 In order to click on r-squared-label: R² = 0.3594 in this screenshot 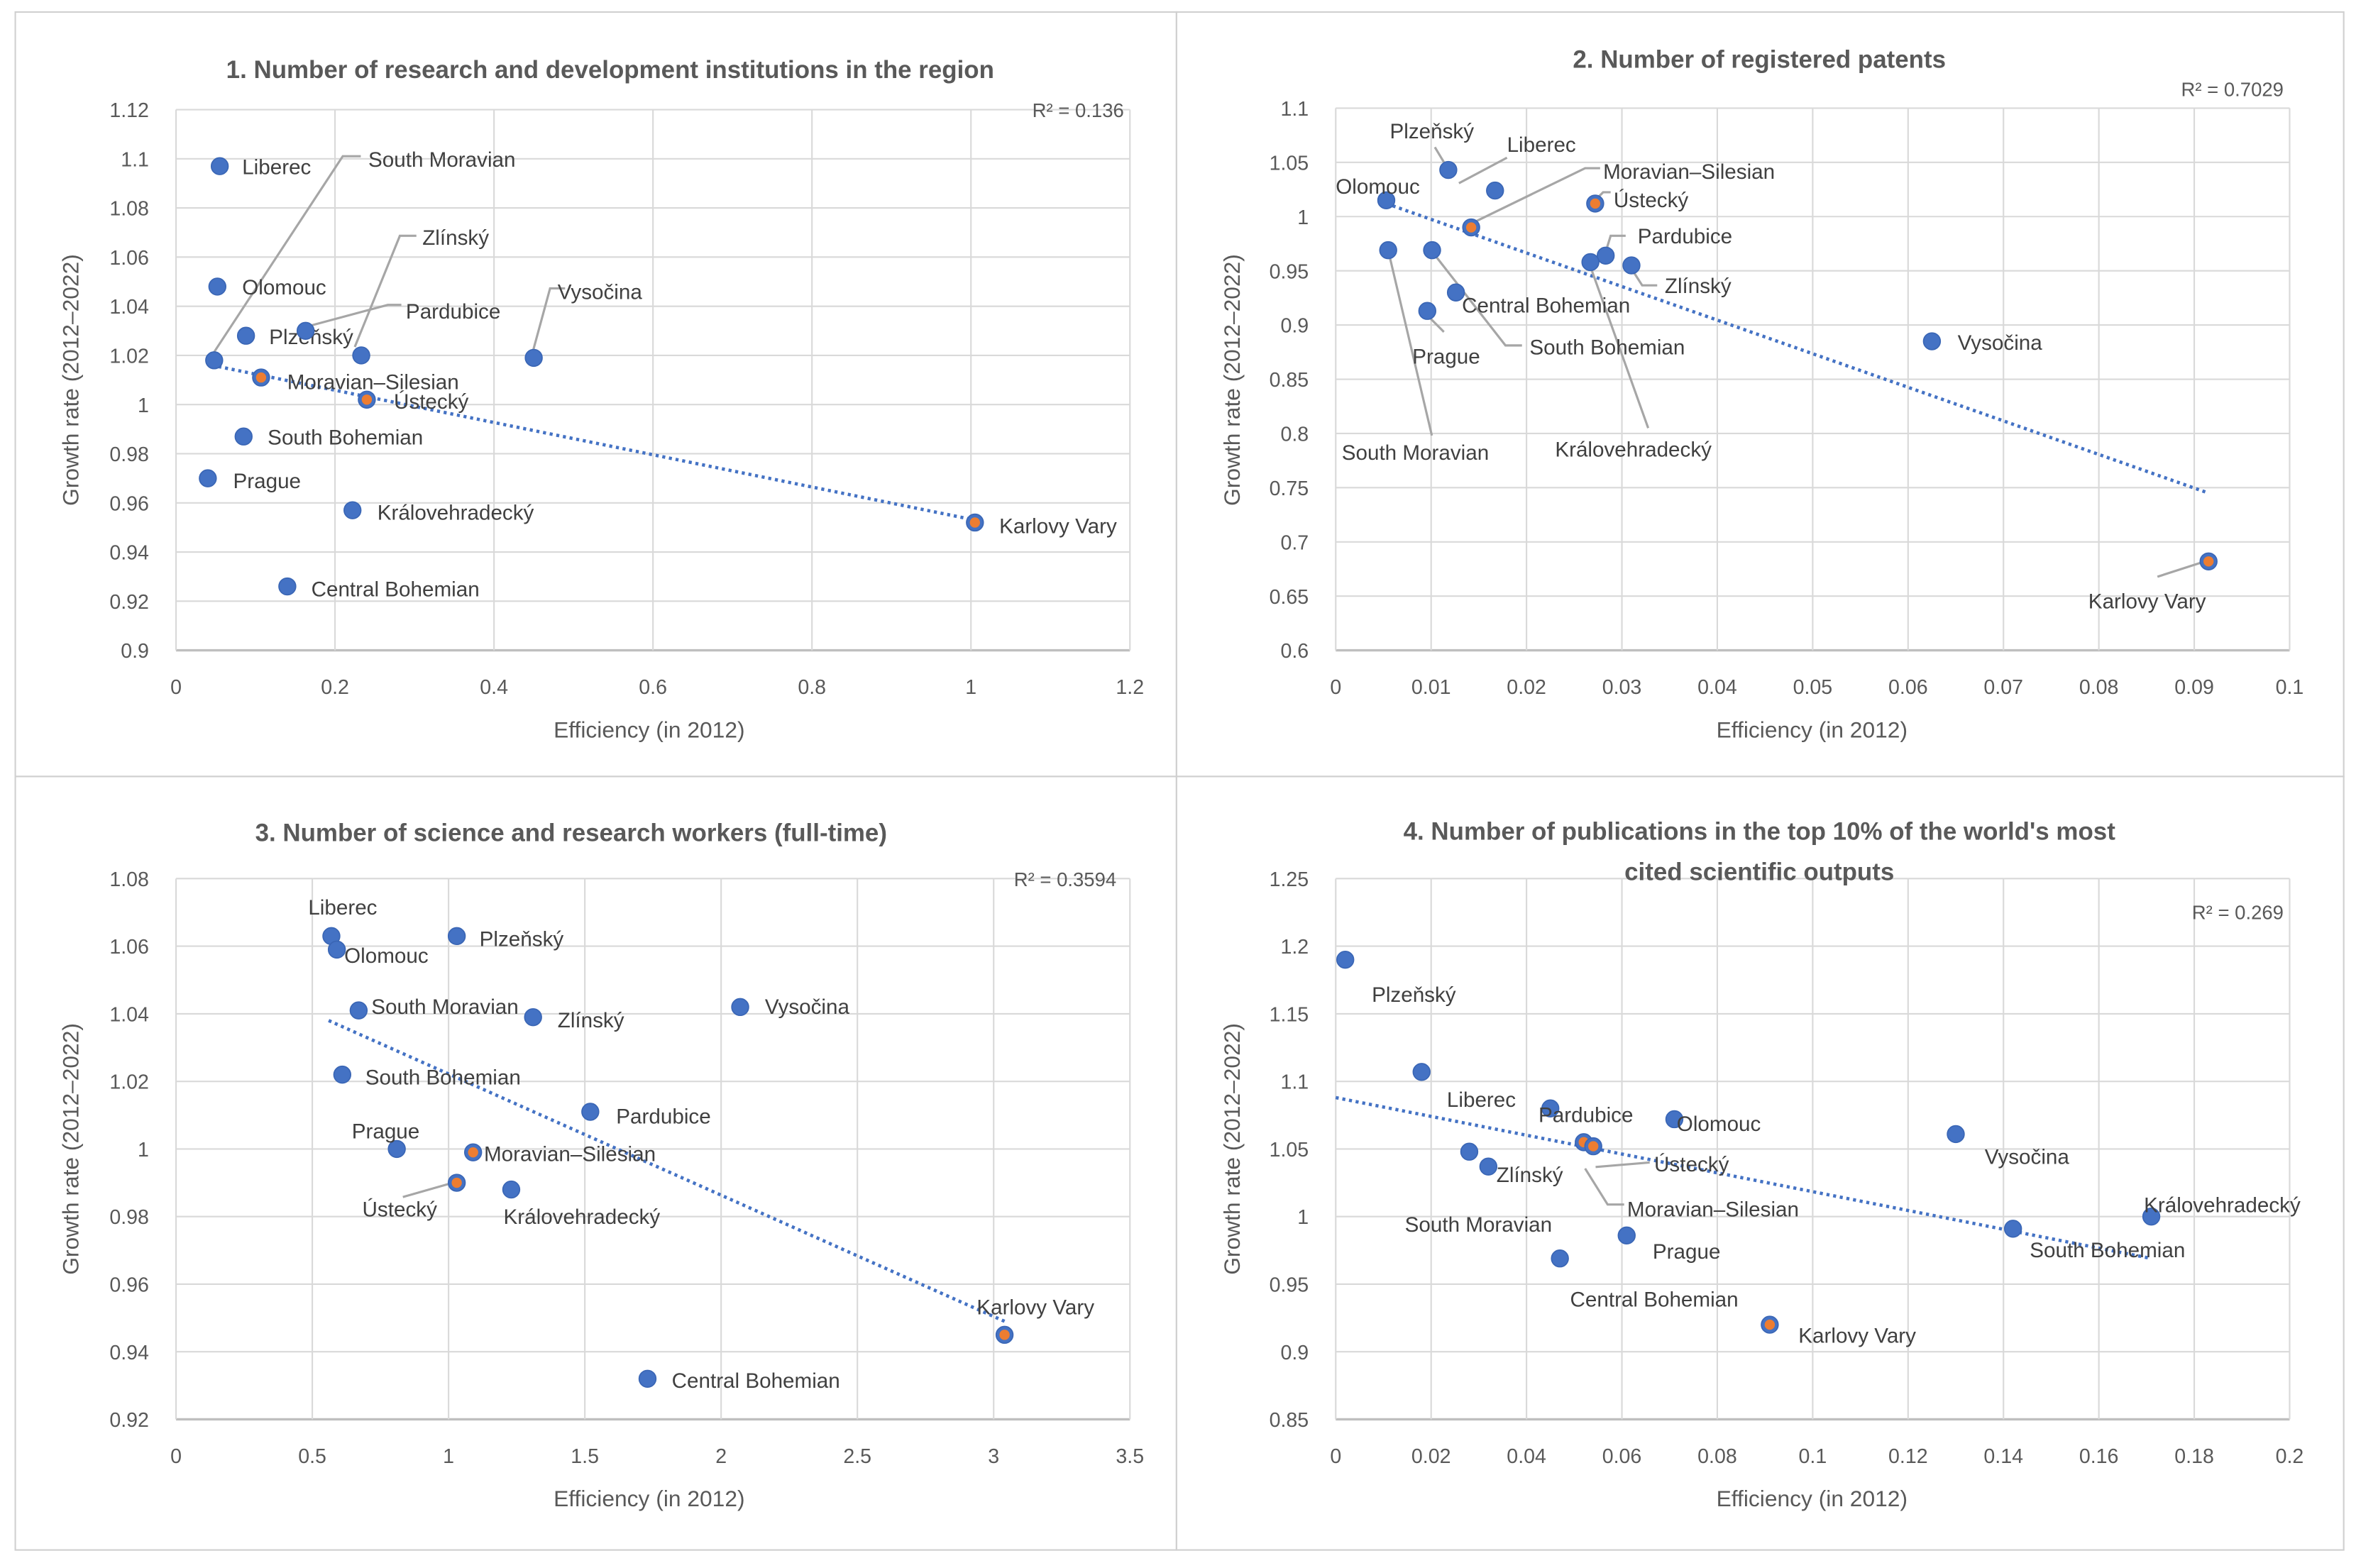, I will do `click(1065, 879)`.